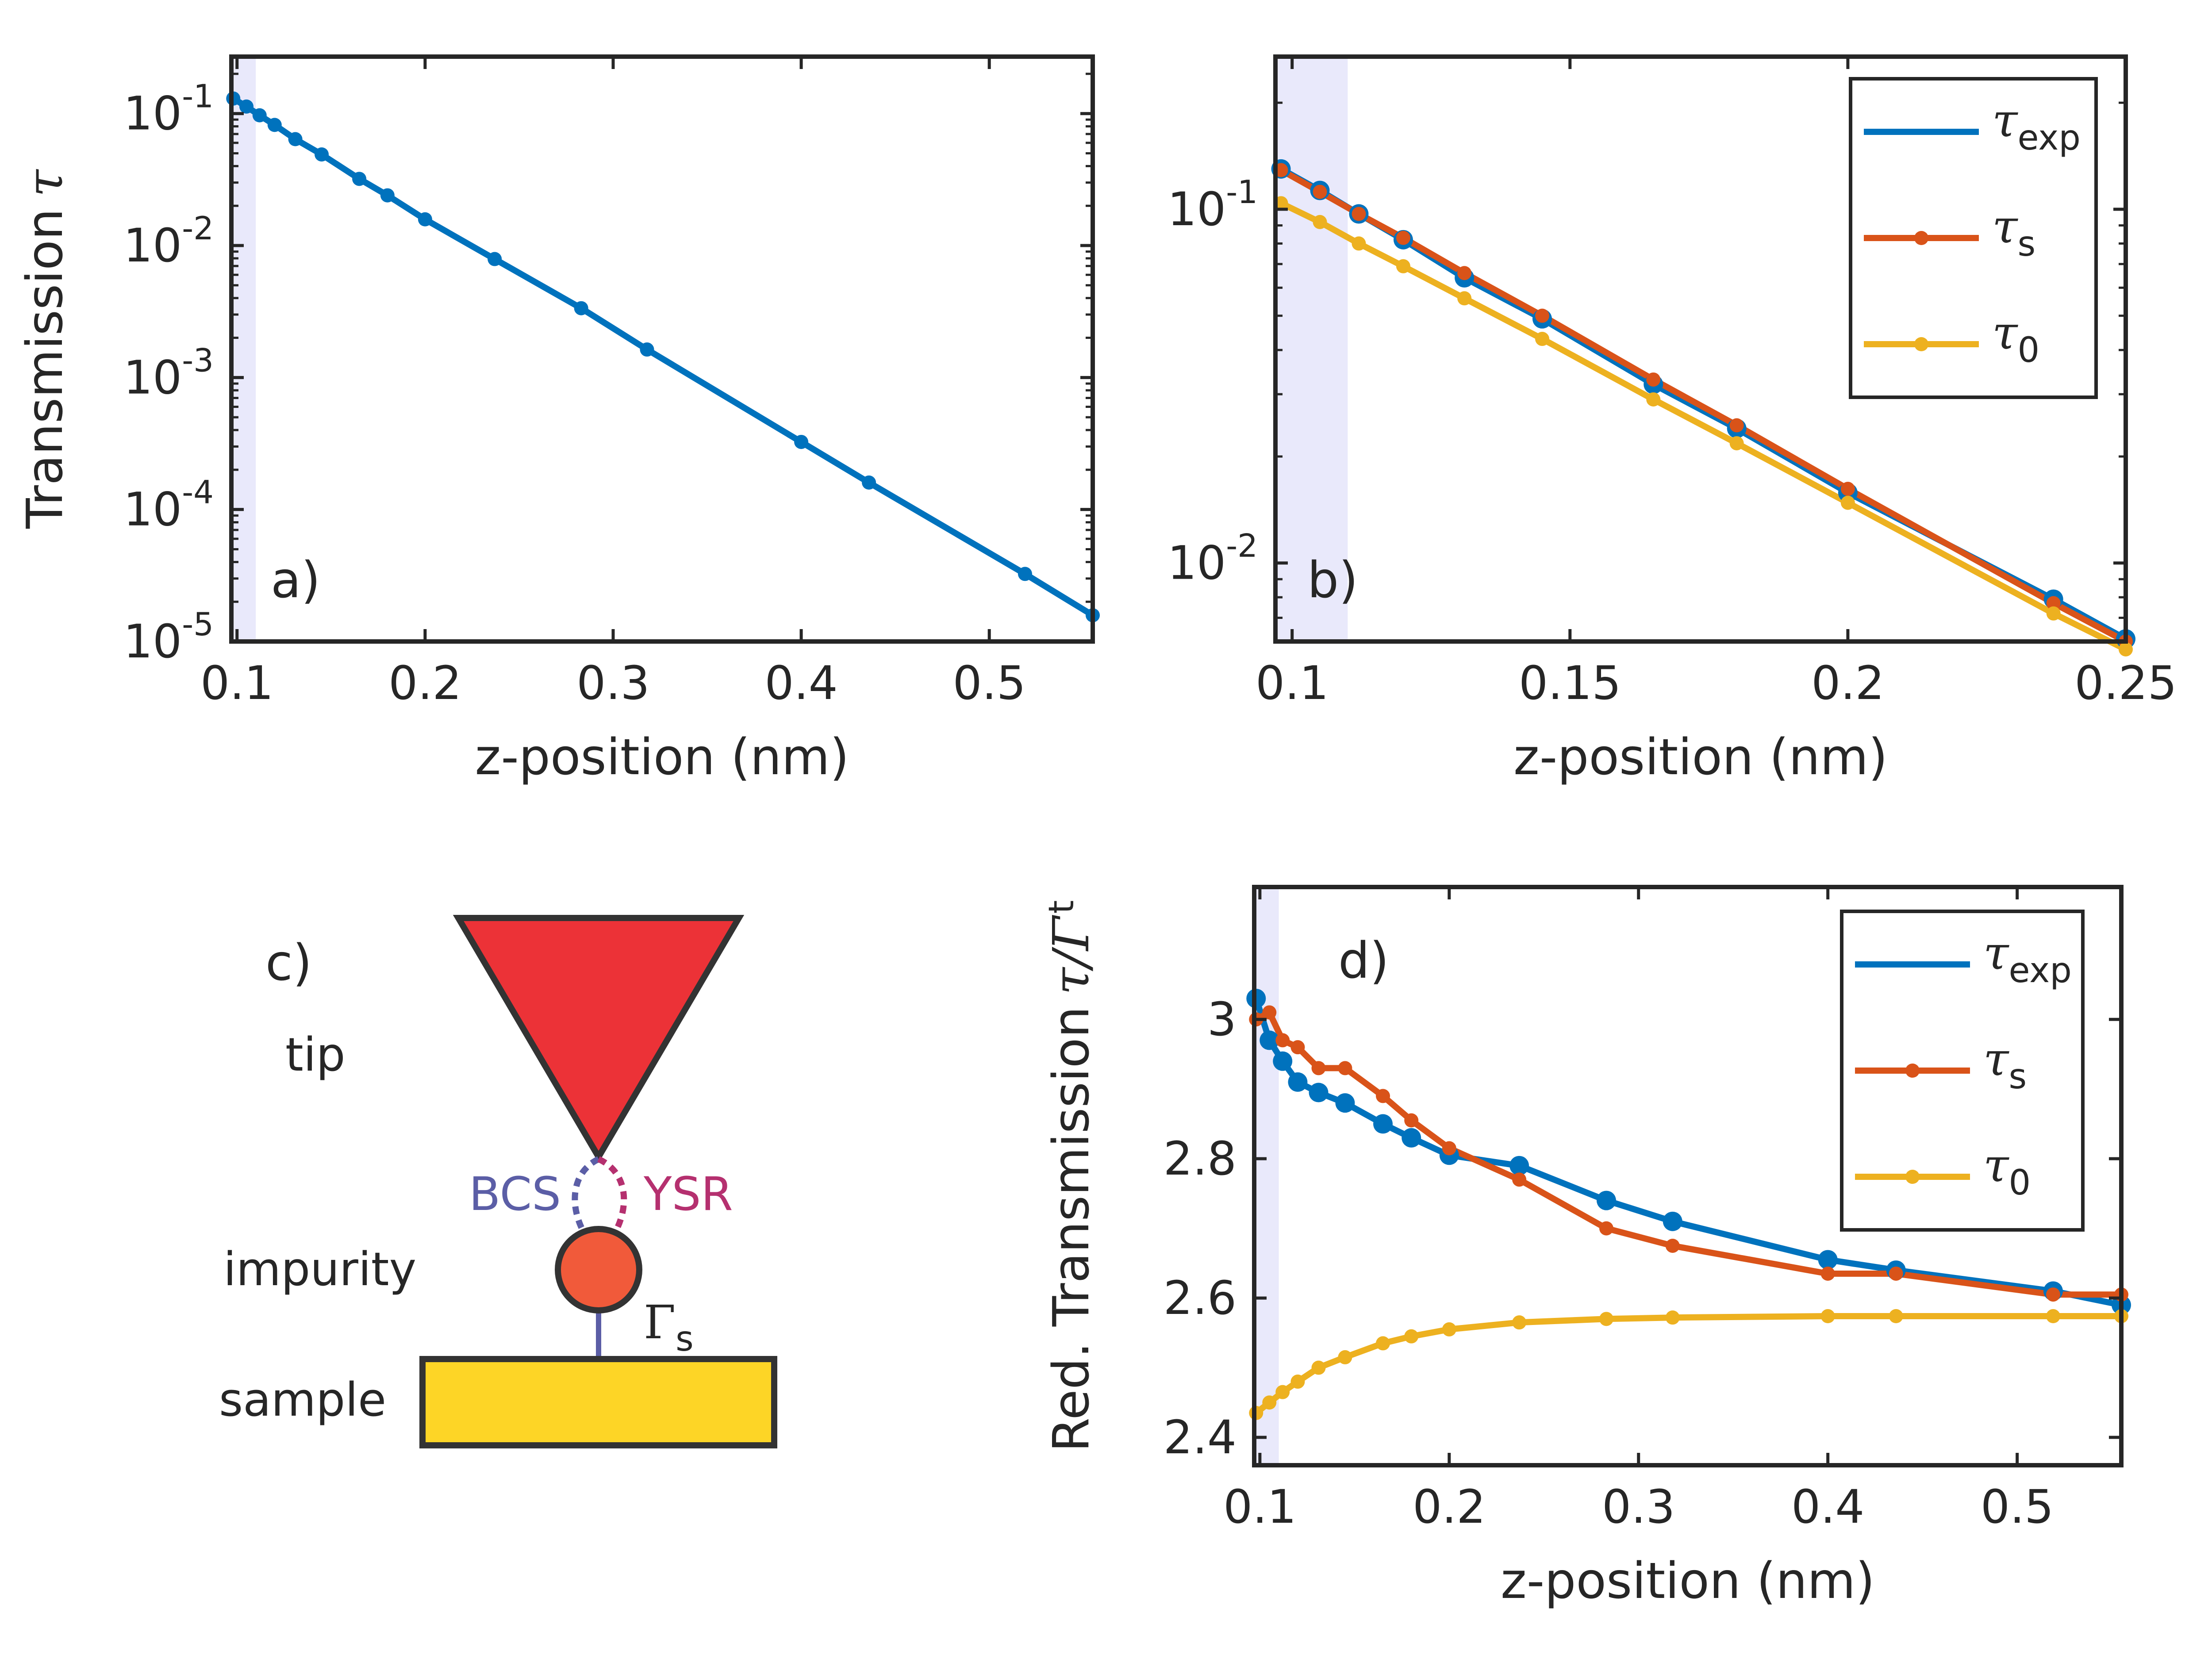  Describe the element at coordinates (662, 349) in the screenshot. I see `panel-a-axes-frame` at that location.